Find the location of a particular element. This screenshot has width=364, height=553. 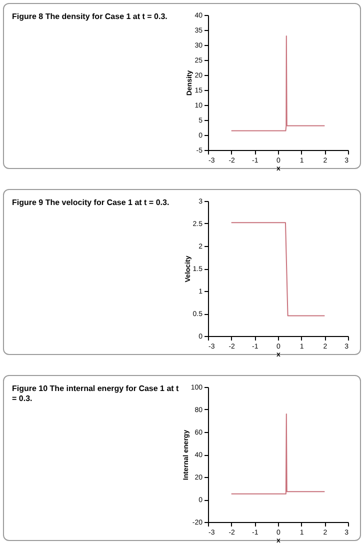

text: Figure 9 The velocity for Case 1 at t = 0.3. is located at coordinates (91, 203).